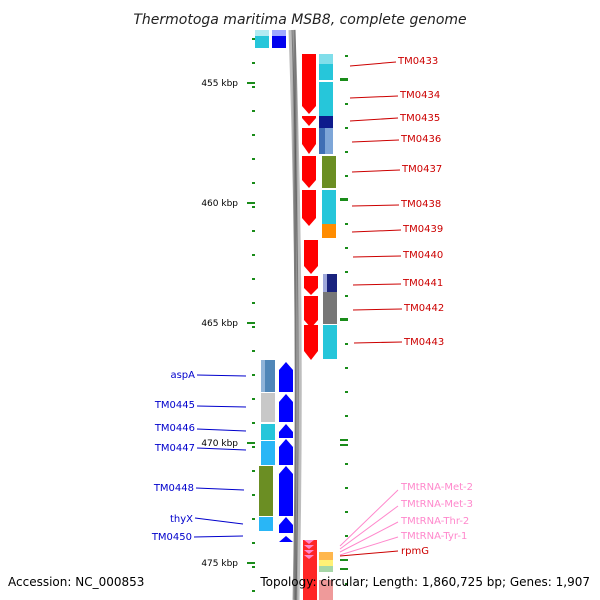 The image size is (600, 600). I want to click on label-rpmG: rpmG, so click(415, 551).